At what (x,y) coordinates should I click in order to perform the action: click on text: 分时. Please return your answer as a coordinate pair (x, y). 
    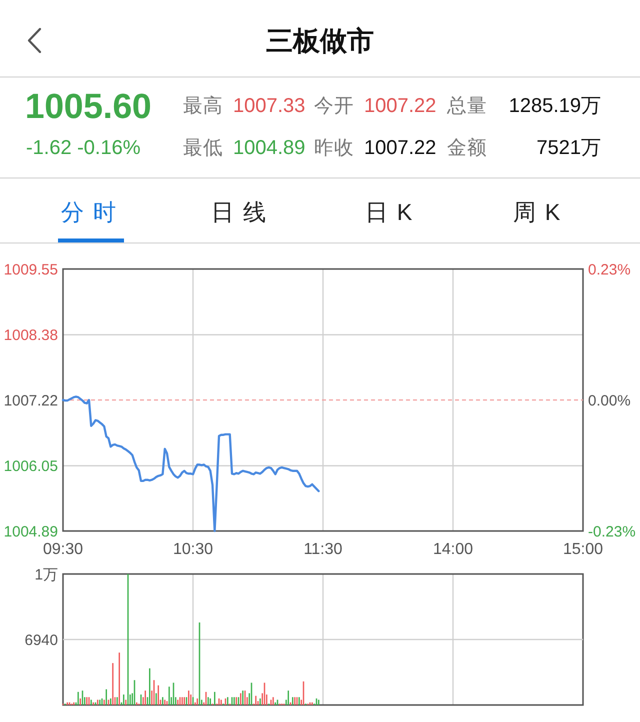
    Looking at the image, I should click on (93, 212).